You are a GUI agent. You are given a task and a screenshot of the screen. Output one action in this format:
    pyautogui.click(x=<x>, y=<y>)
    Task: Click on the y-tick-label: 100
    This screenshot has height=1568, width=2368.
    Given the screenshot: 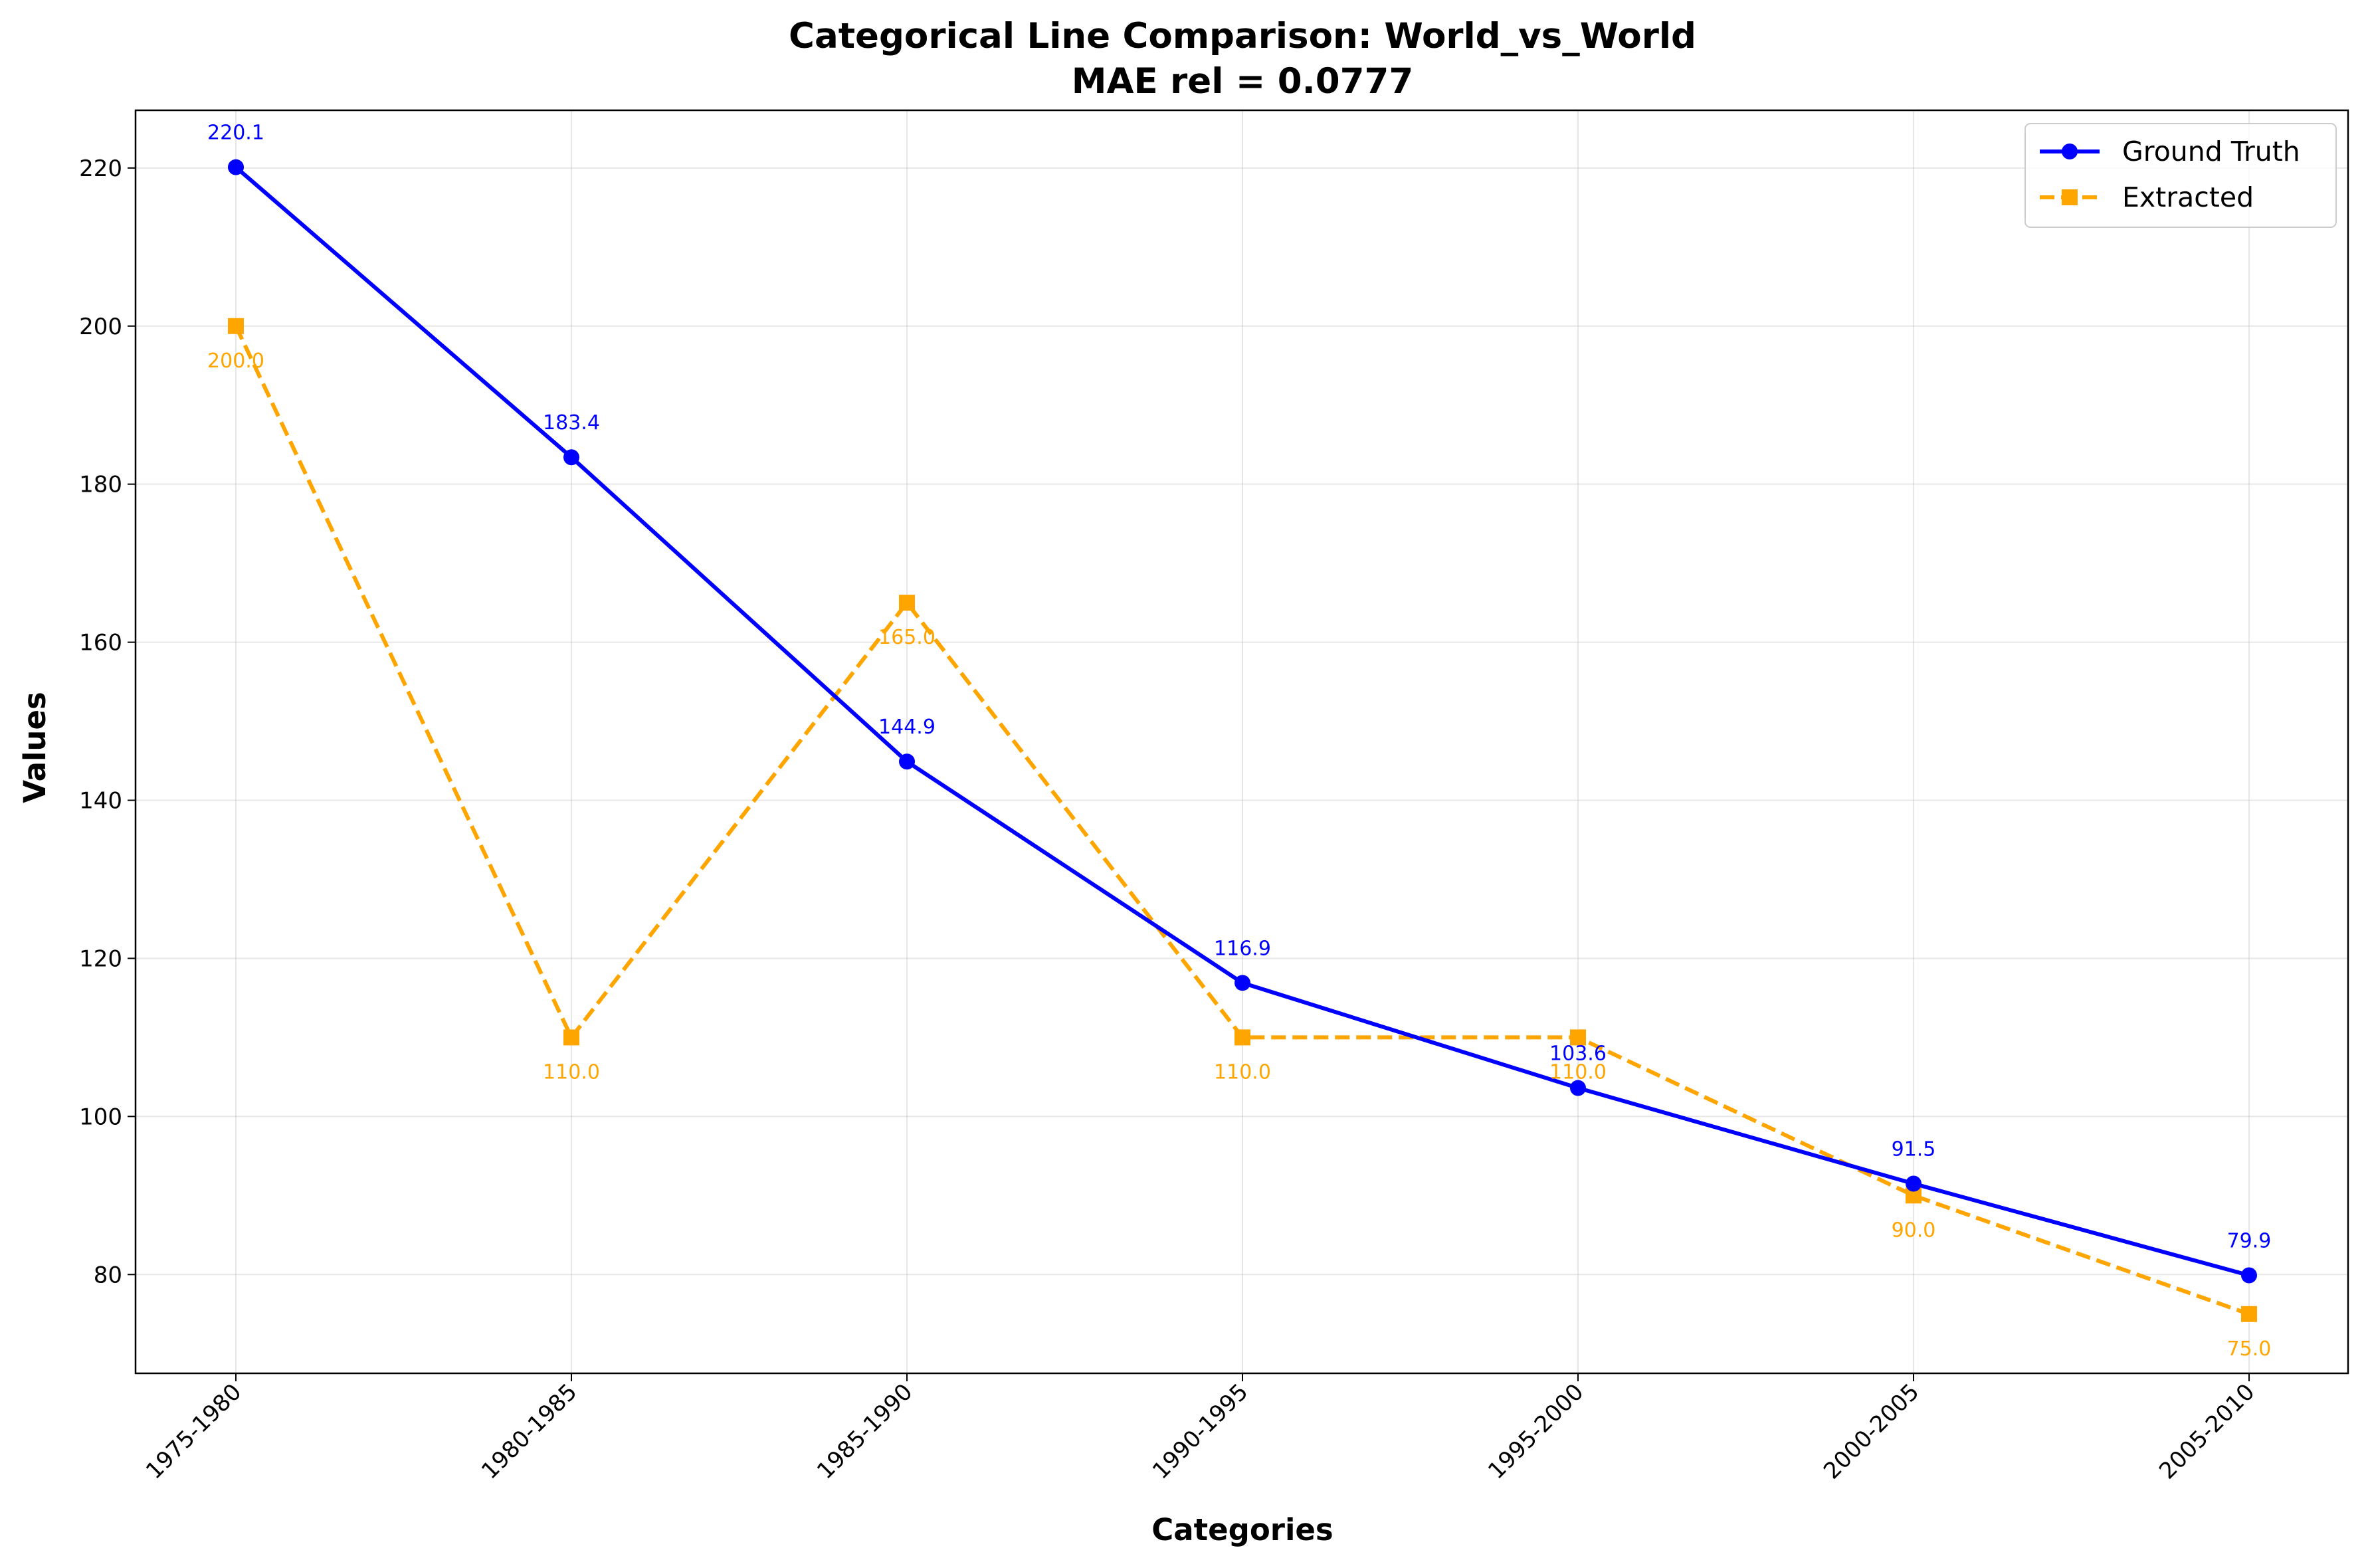 What is the action you would take?
    pyautogui.click(x=100, y=1117)
    